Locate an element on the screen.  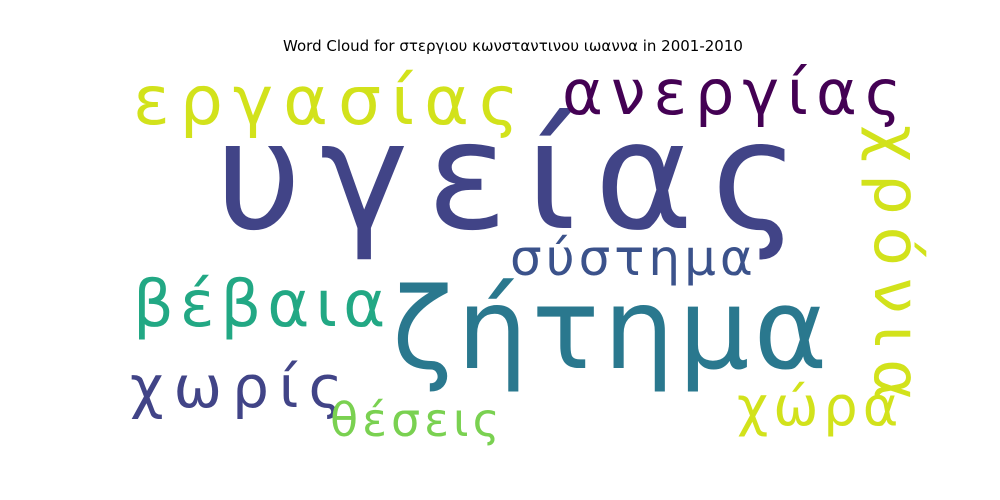
word-3: εργασίας is located at coordinates (331, 101).